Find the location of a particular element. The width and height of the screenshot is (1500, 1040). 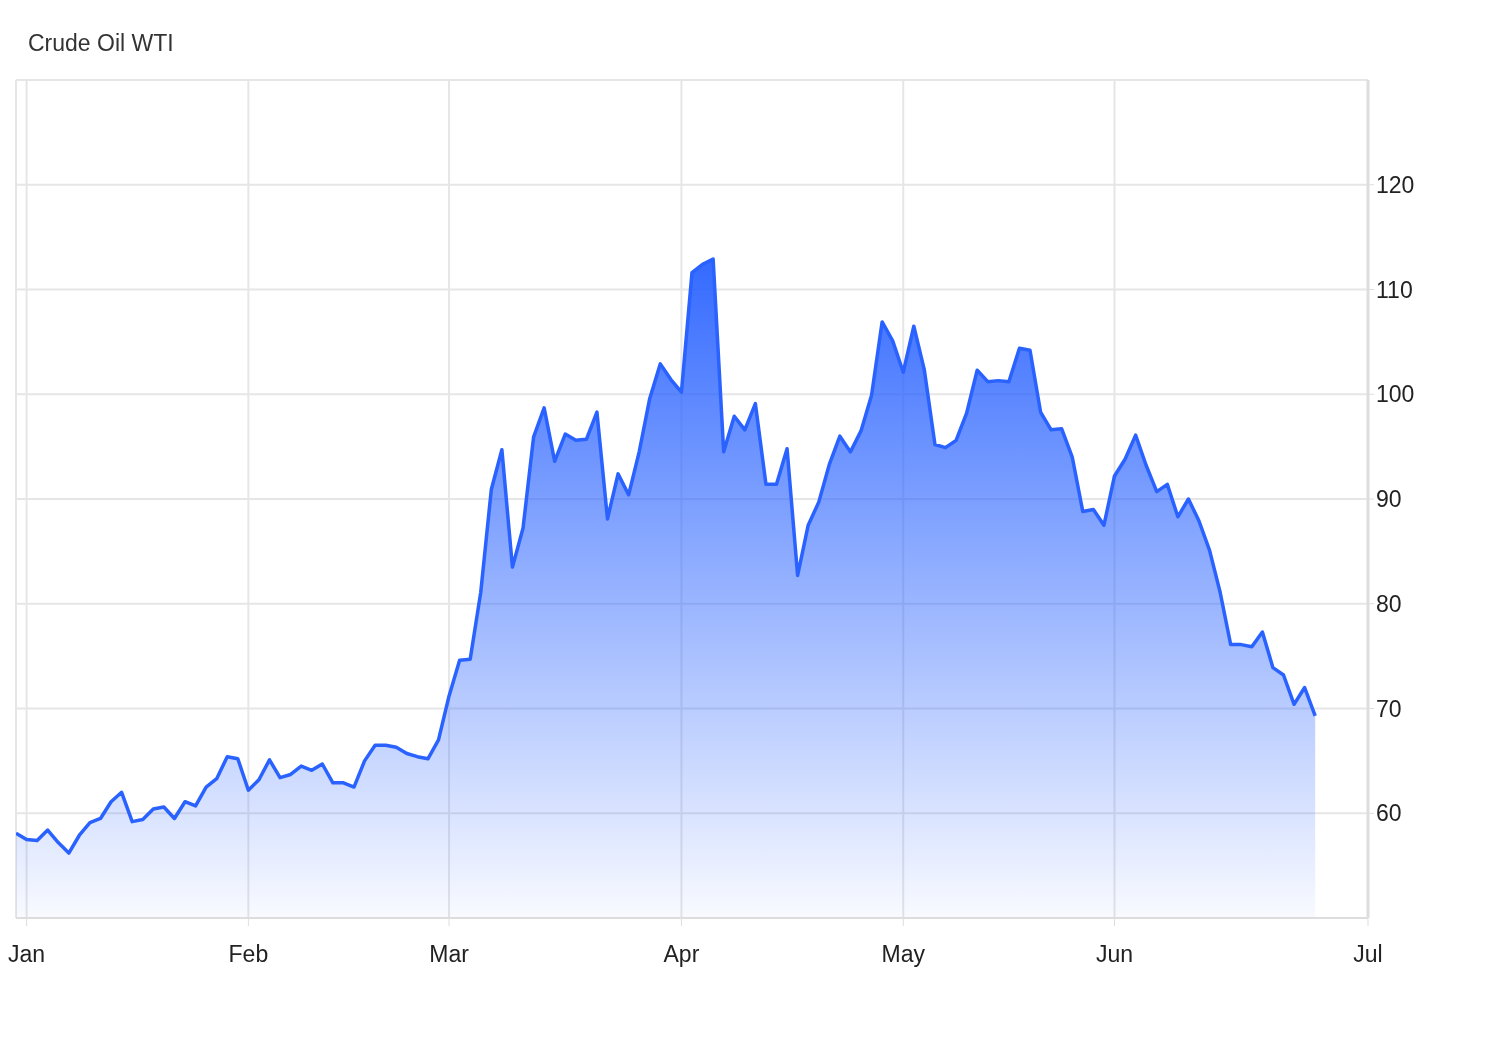

x-tick-label: May is located at coordinates (903, 954).